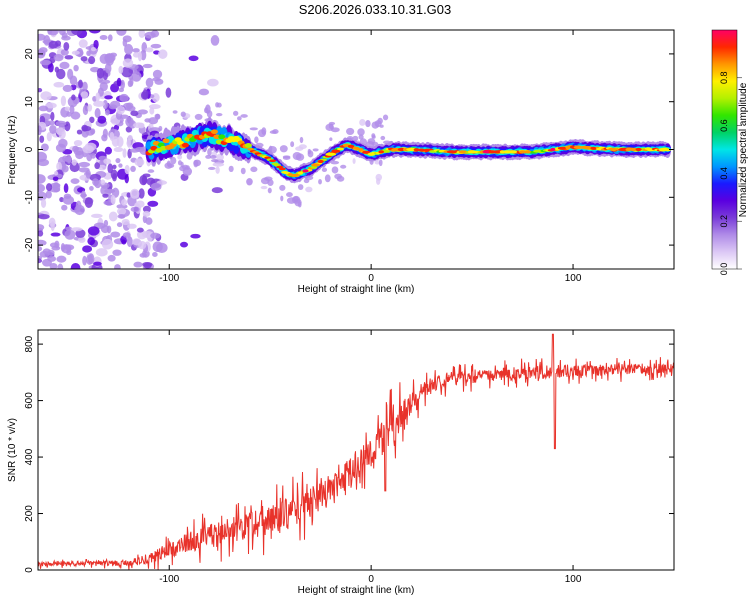  I want to click on colorbar-tick-label: 0.0, so click(724, 269).